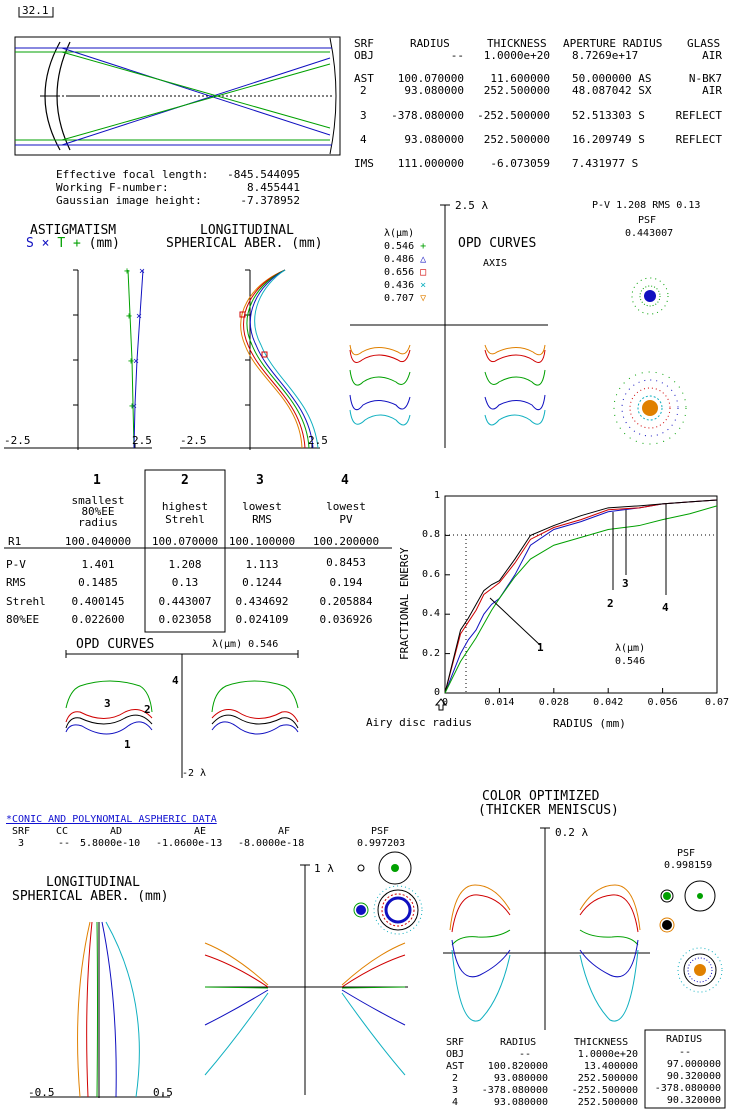 The image size is (742, 1116). I want to click on lsa1-xmax: 2.5, so click(318, 440).